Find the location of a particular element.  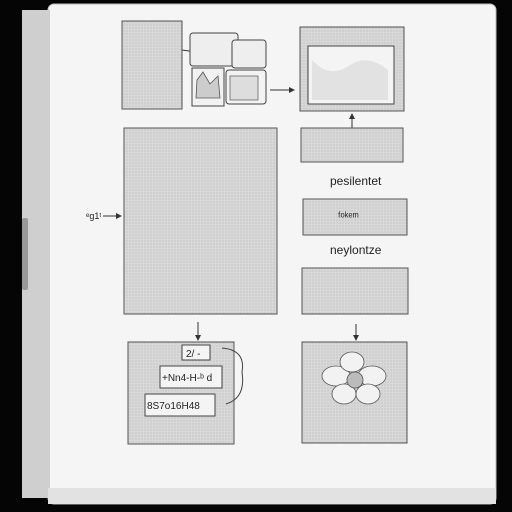

flower-illustration is located at coordinates (354, 378).